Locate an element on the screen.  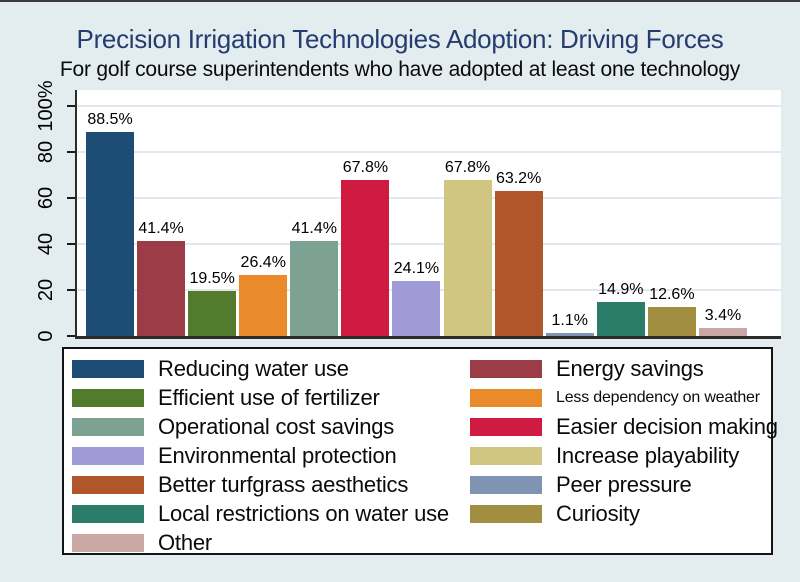
legend-label: Other is located at coordinates (185, 542).